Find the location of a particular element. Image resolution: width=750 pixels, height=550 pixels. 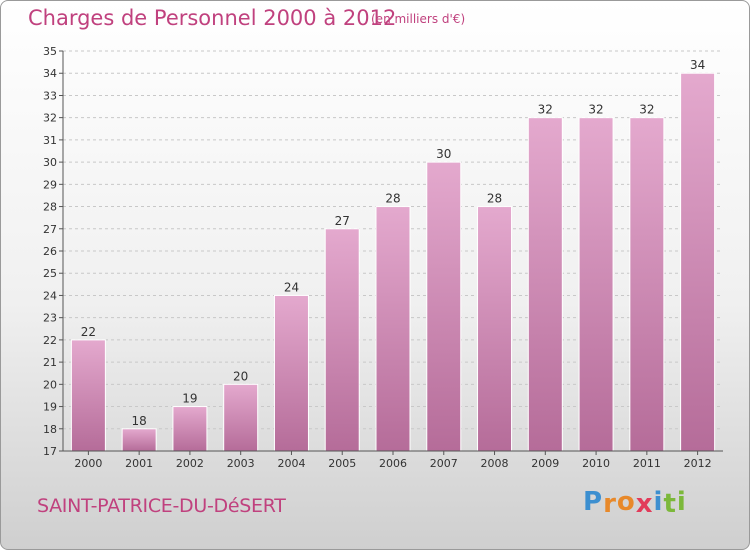

bar-2007 is located at coordinates (444, 306).